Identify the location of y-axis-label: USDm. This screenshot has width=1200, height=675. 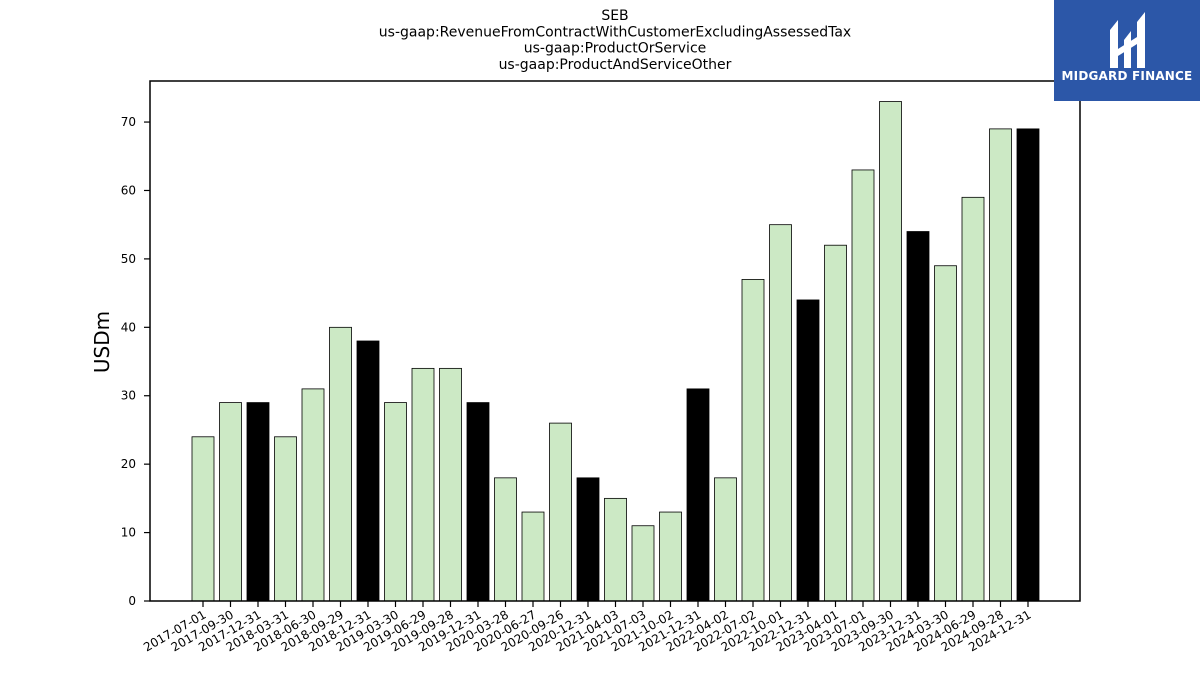
(102, 342).